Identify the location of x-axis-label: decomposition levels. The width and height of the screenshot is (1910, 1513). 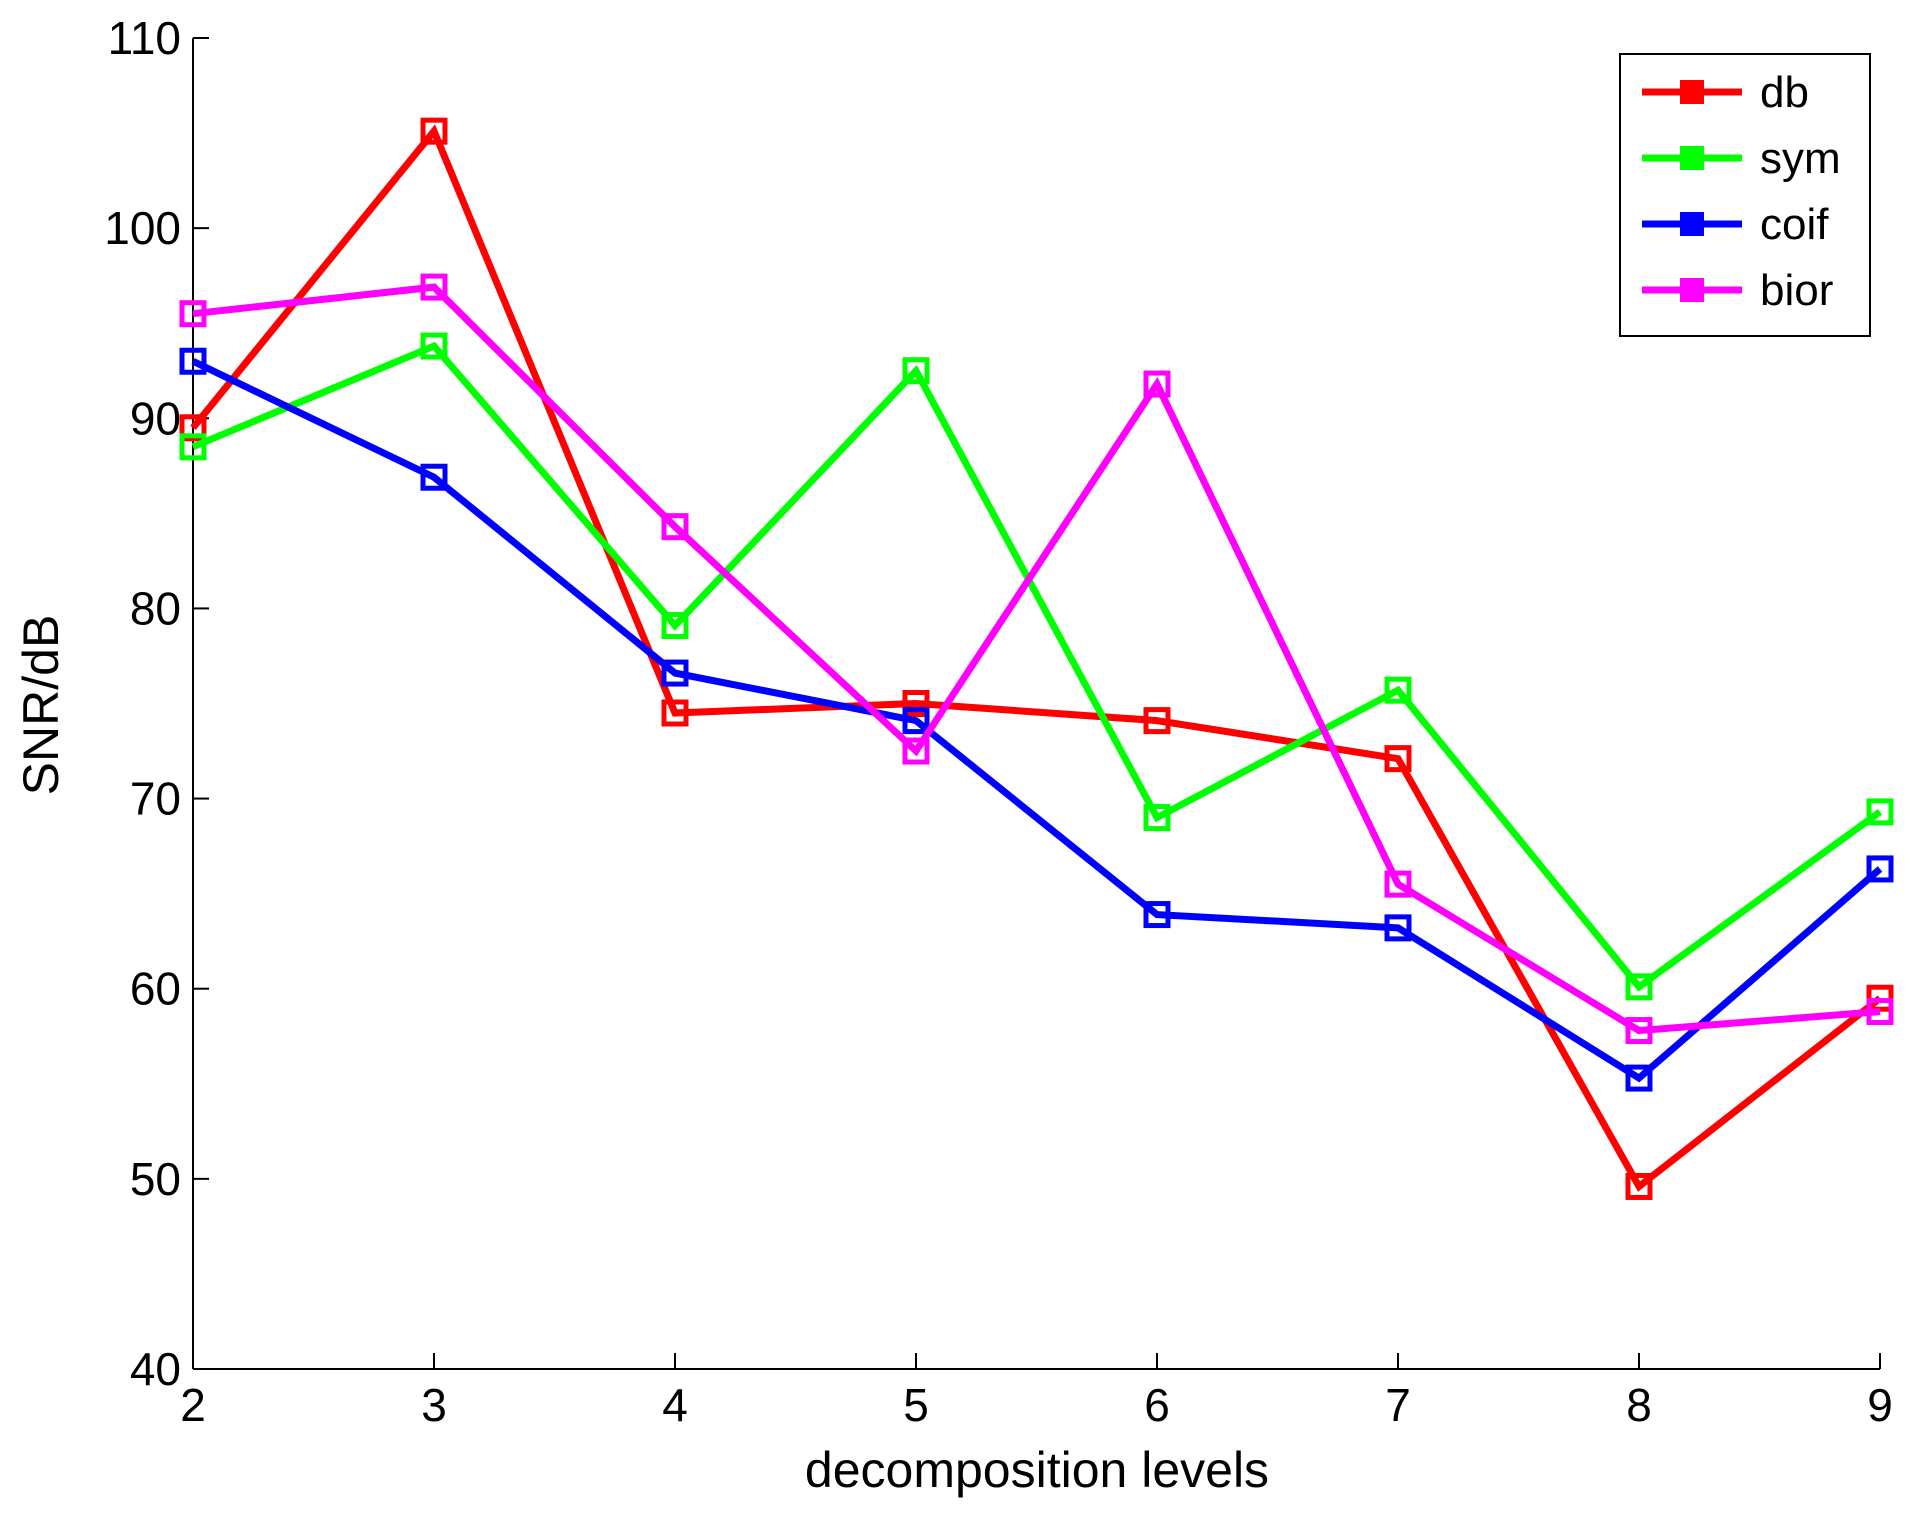
(1037, 1470).